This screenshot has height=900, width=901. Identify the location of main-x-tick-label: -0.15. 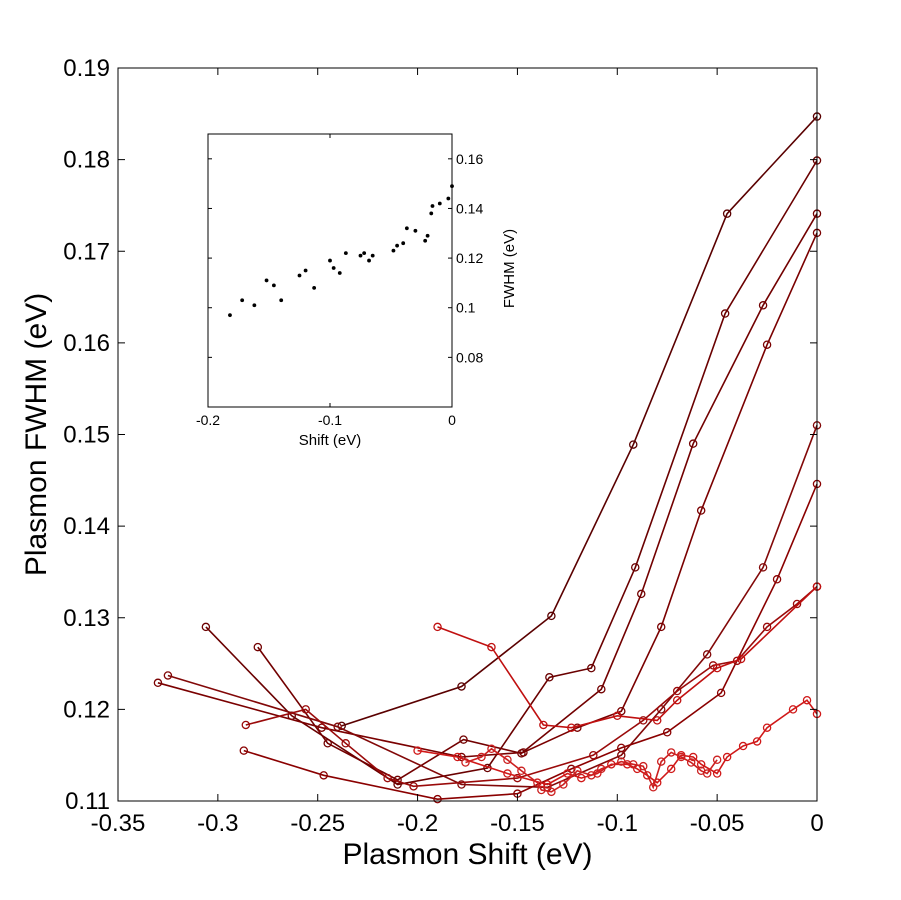
(517, 823).